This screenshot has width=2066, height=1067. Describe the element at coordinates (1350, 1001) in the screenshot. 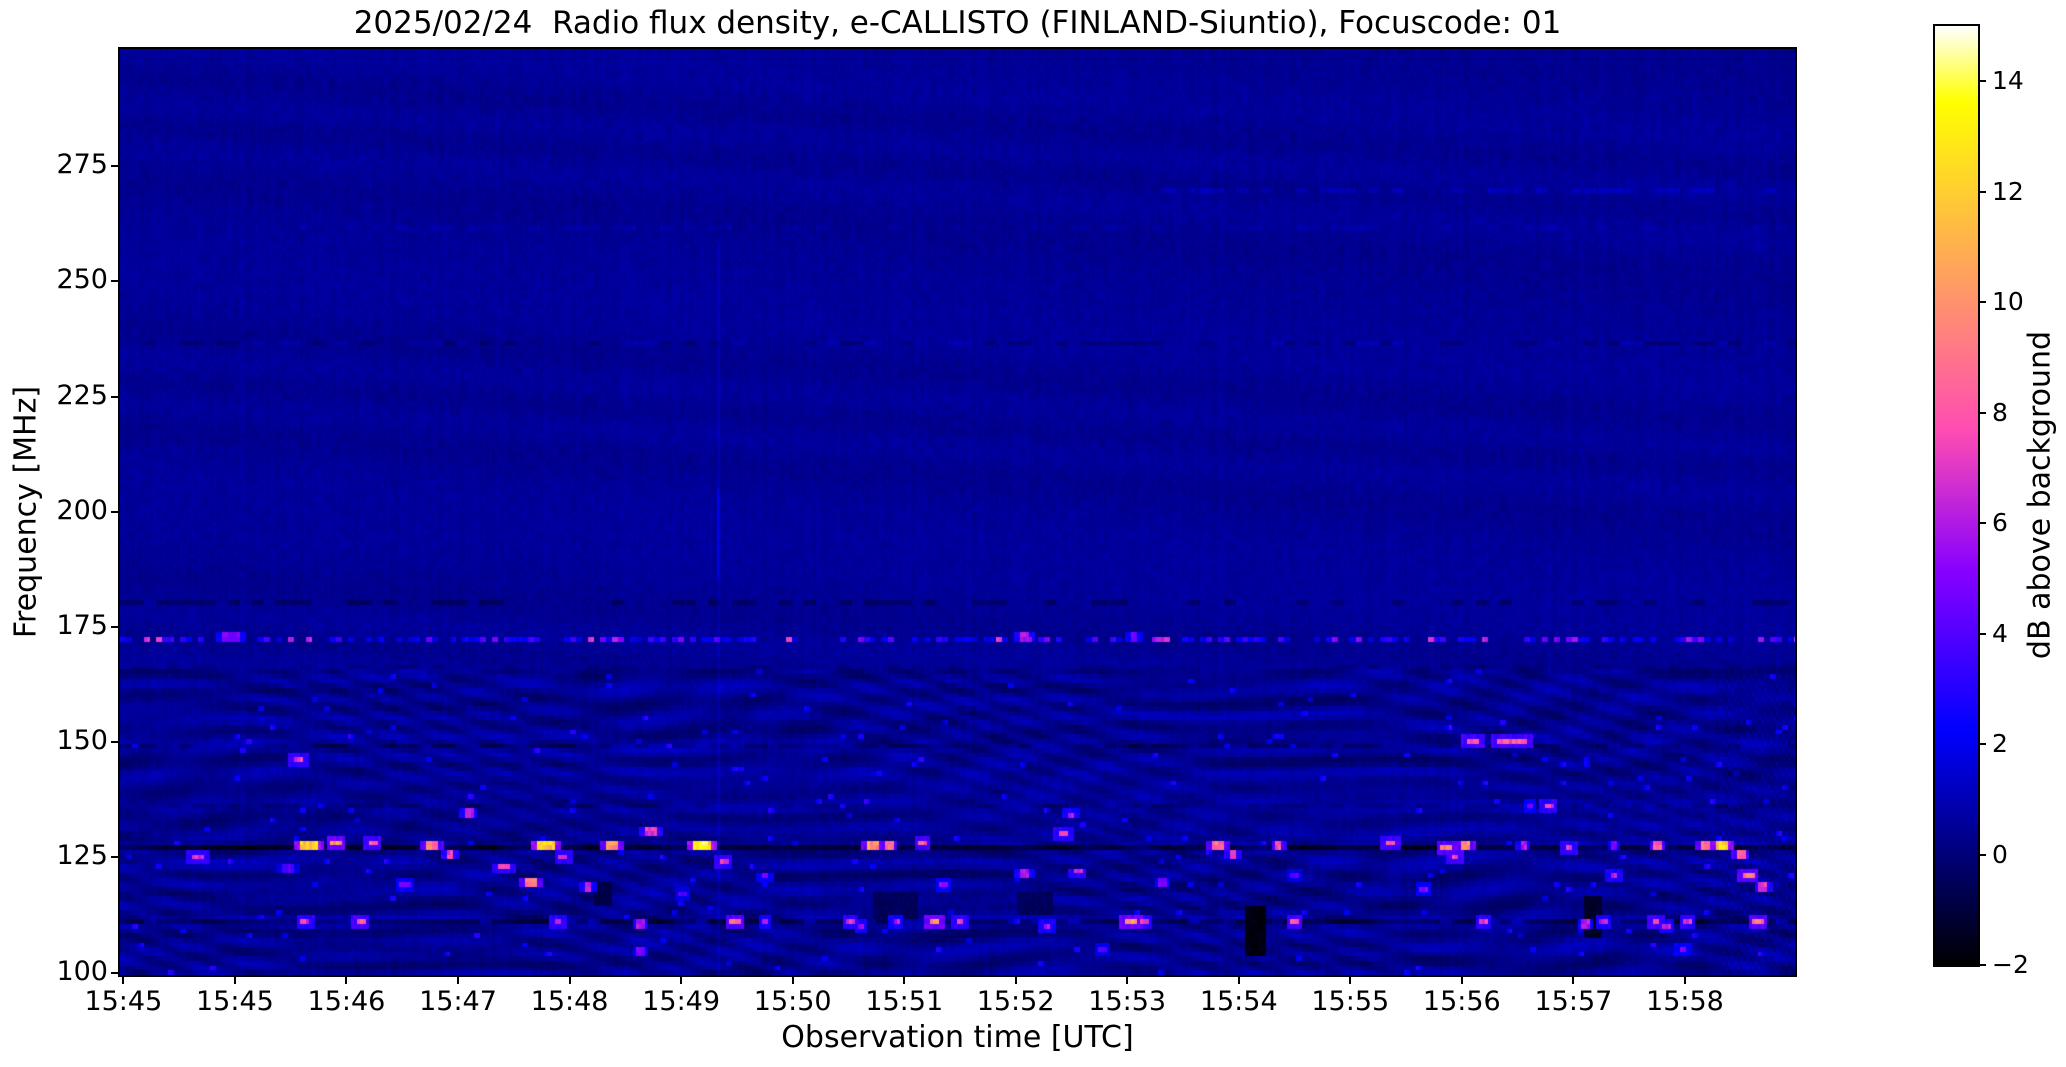

I see `x-tick-label: 15:55` at that location.